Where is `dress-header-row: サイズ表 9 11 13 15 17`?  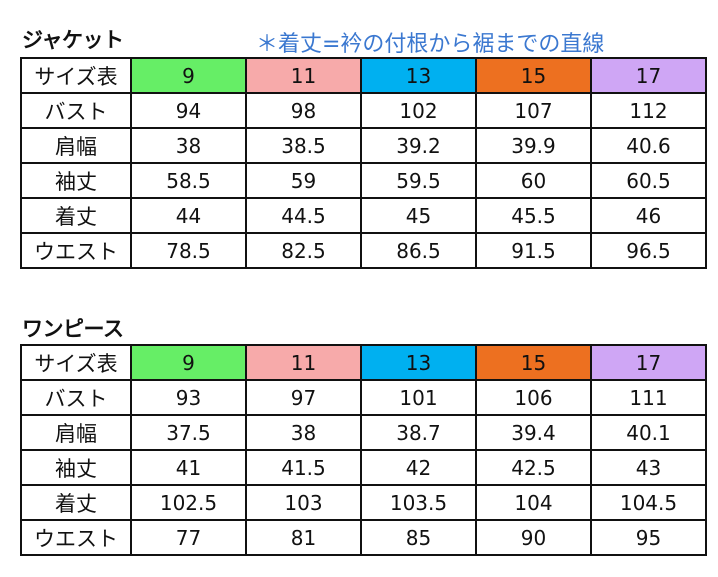
dress-header-row: サイズ表 9 11 13 15 17 is located at coordinates (363, 362).